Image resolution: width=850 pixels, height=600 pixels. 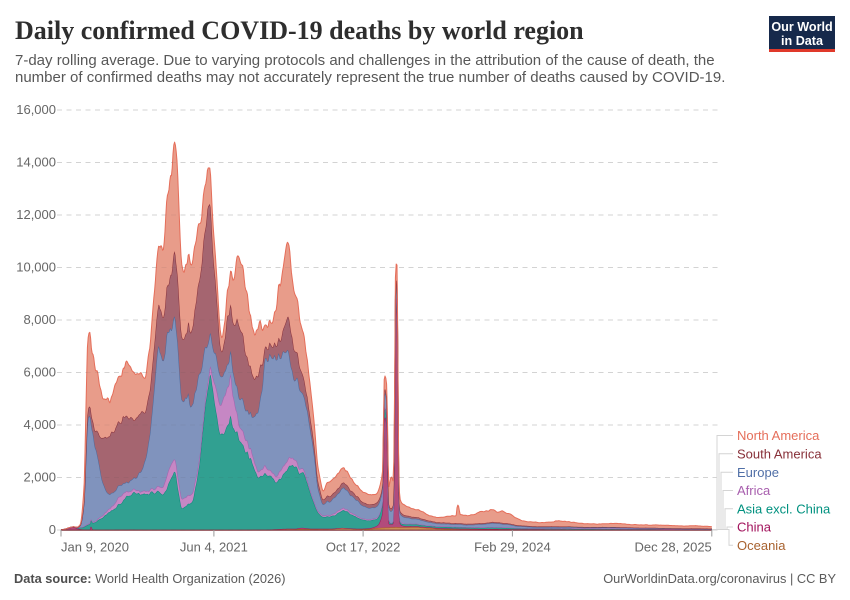 What do you see at coordinates (52, 529) in the screenshot?
I see `svg-text: 0` at bounding box center [52, 529].